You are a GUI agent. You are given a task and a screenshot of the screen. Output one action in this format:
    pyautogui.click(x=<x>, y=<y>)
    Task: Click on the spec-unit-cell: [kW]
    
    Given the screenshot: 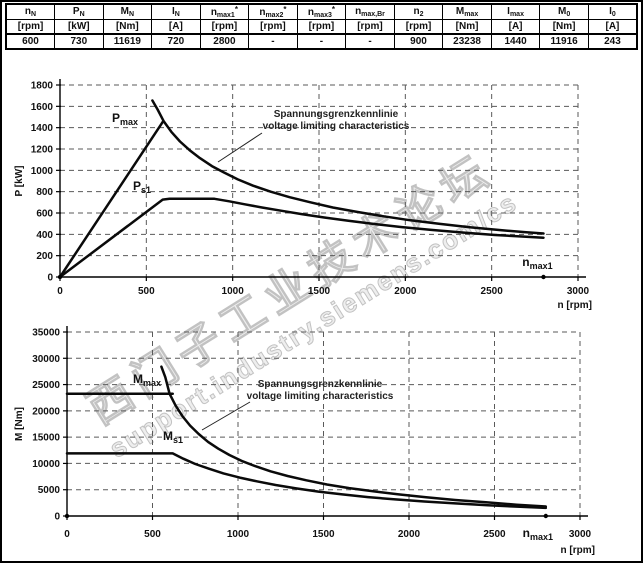 What is the action you would take?
    pyautogui.click(x=79, y=27)
    